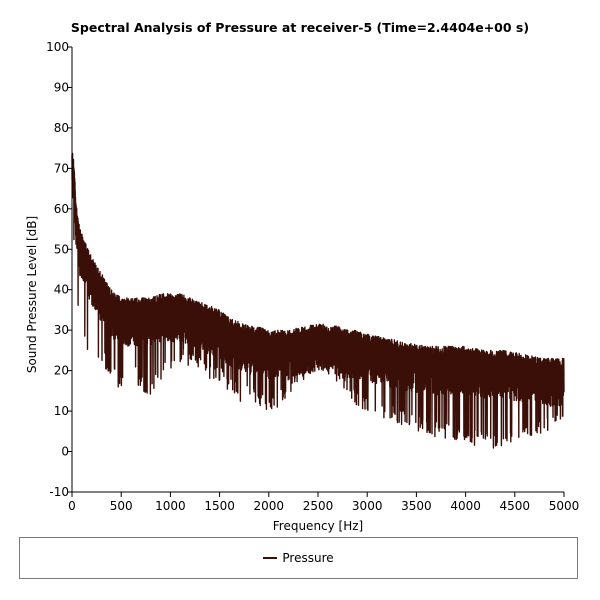  Describe the element at coordinates (61, 87) in the screenshot. I see `y-tick-label: 90` at that location.